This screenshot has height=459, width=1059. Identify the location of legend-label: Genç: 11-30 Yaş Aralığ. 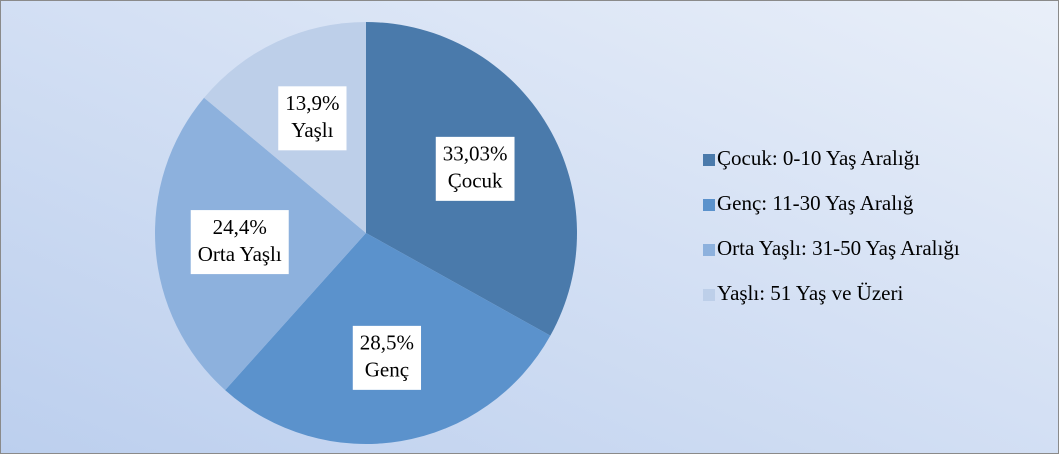
(815, 203).